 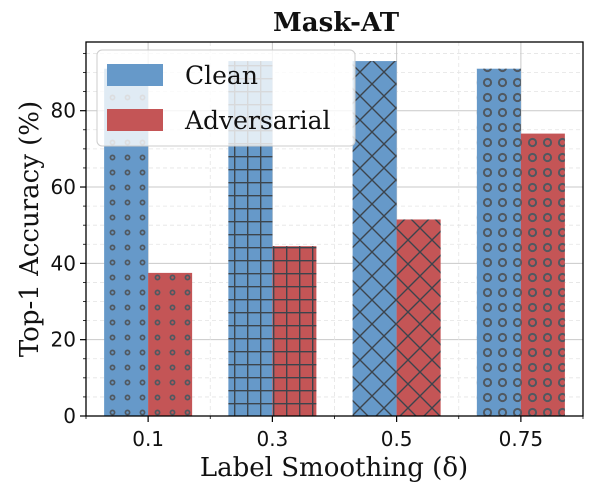 What do you see at coordinates (135, 75) in the screenshot?
I see `legend-swatch-clean` at bounding box center [135, 75].